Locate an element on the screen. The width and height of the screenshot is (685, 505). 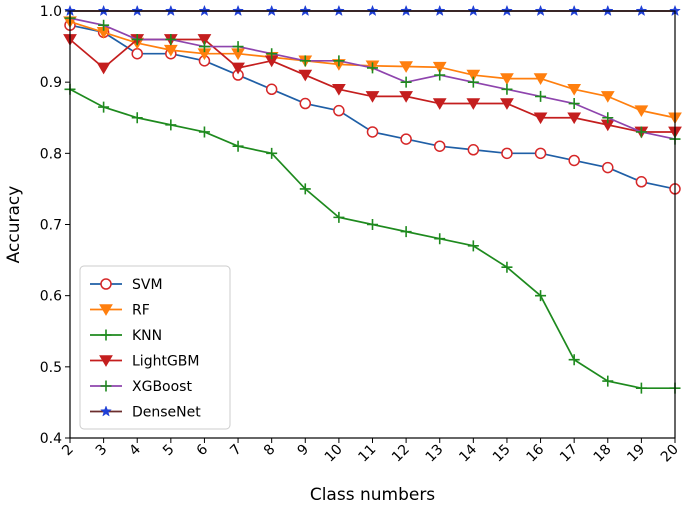
x-axis-ticks: 2 3 4 5 6 7 8 9 10 11 12 13 14 15 16 17 18 19 20 is located at coordinates (370, 451).